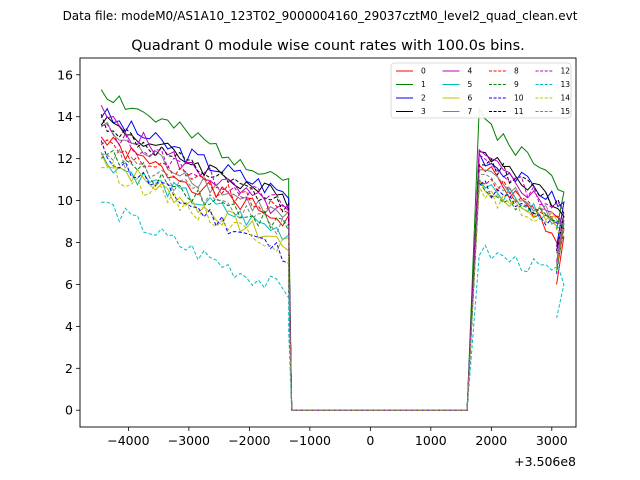 This screenshot has width=640, height=480. Describe the element at coordinates (69, 284) in the screenshot. I see `y-tick-label: 6` at that location.